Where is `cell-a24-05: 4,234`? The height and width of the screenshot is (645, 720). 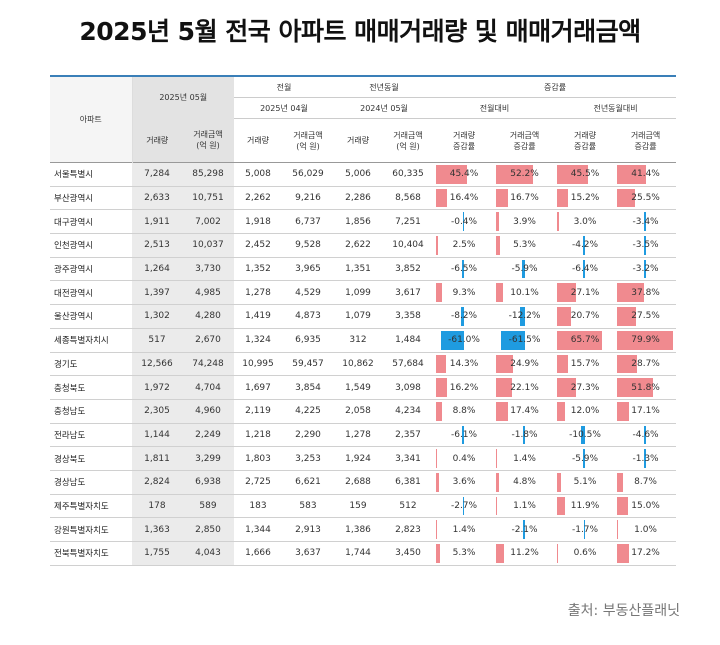
cell-a24-05: 4,234 is located at coordinates (408, 411).